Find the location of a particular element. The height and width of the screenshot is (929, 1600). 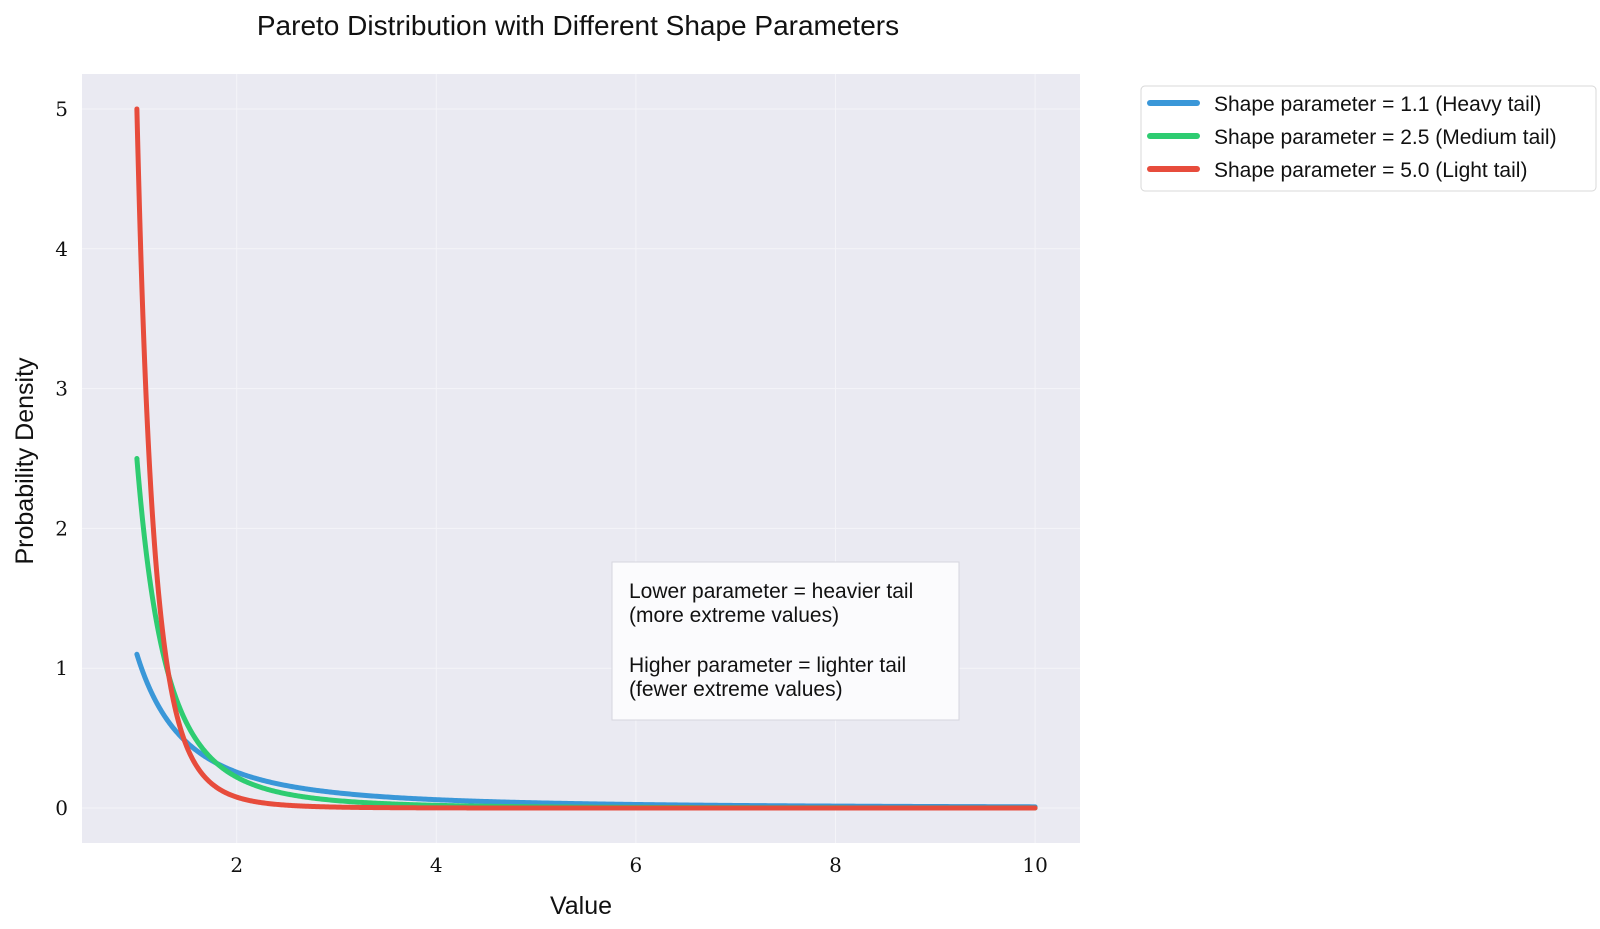

x-tick-label: 10 is located at coordinates (1034, 865).